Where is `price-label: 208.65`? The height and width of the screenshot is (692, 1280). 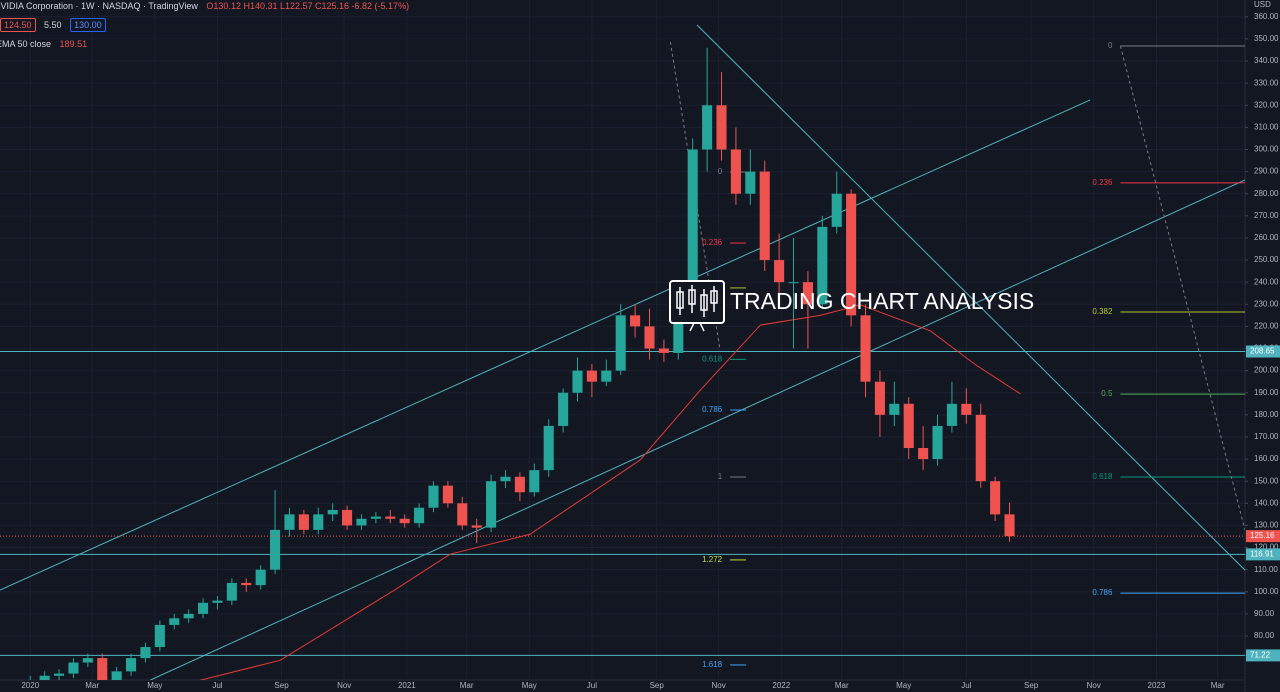 price-label: 208.65 is located at coordinates (1262, 351).